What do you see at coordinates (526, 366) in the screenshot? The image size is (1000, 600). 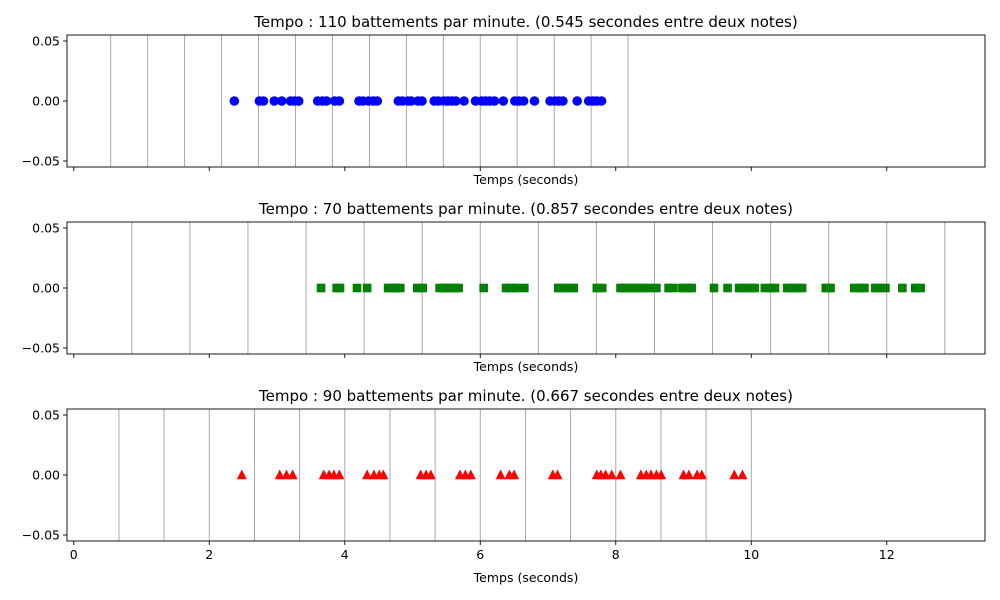 I see `x-axis-label: Temps (seconds)` at bounding box center [526, 366].